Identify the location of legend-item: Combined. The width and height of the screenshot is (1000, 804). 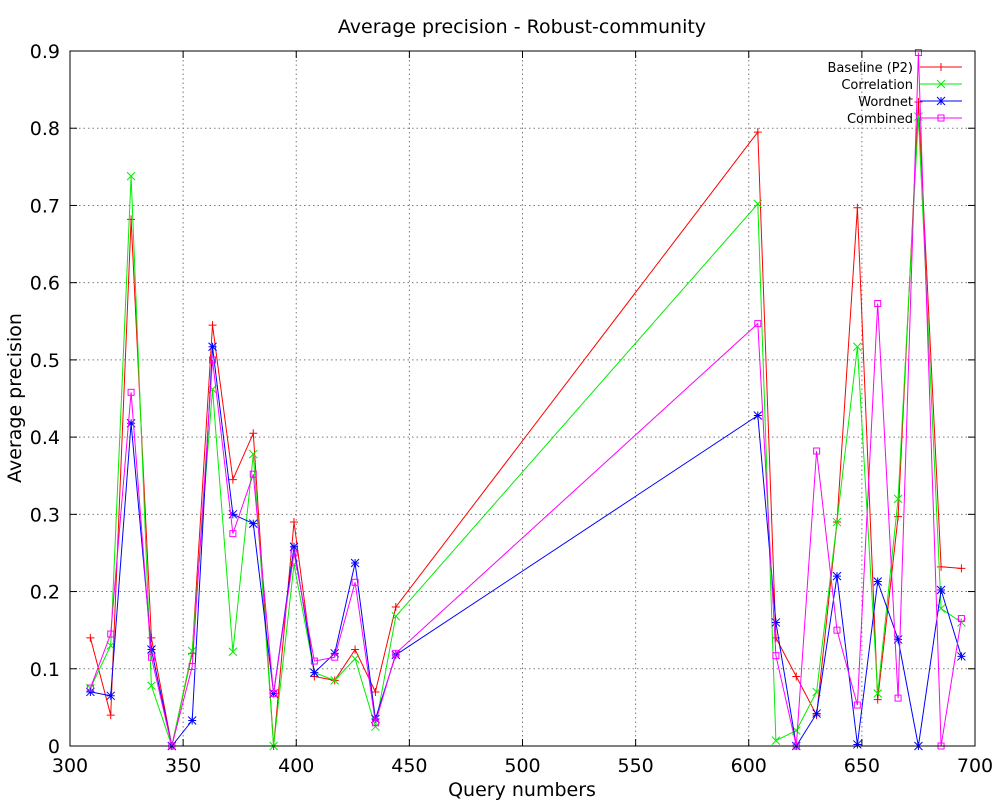
(904, 119).